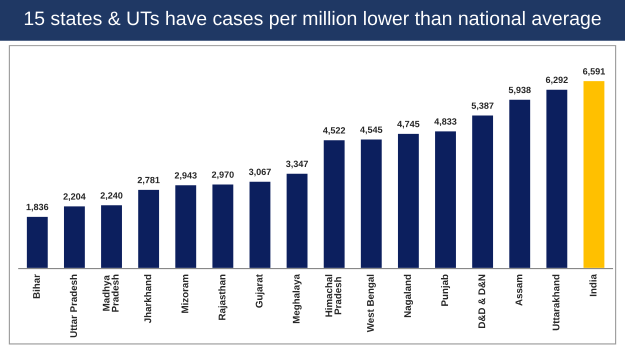  What do you see at coordinates (74, 197) in the screenshot?
I see `data-label: 2,204` at bounding box center [74, 197].